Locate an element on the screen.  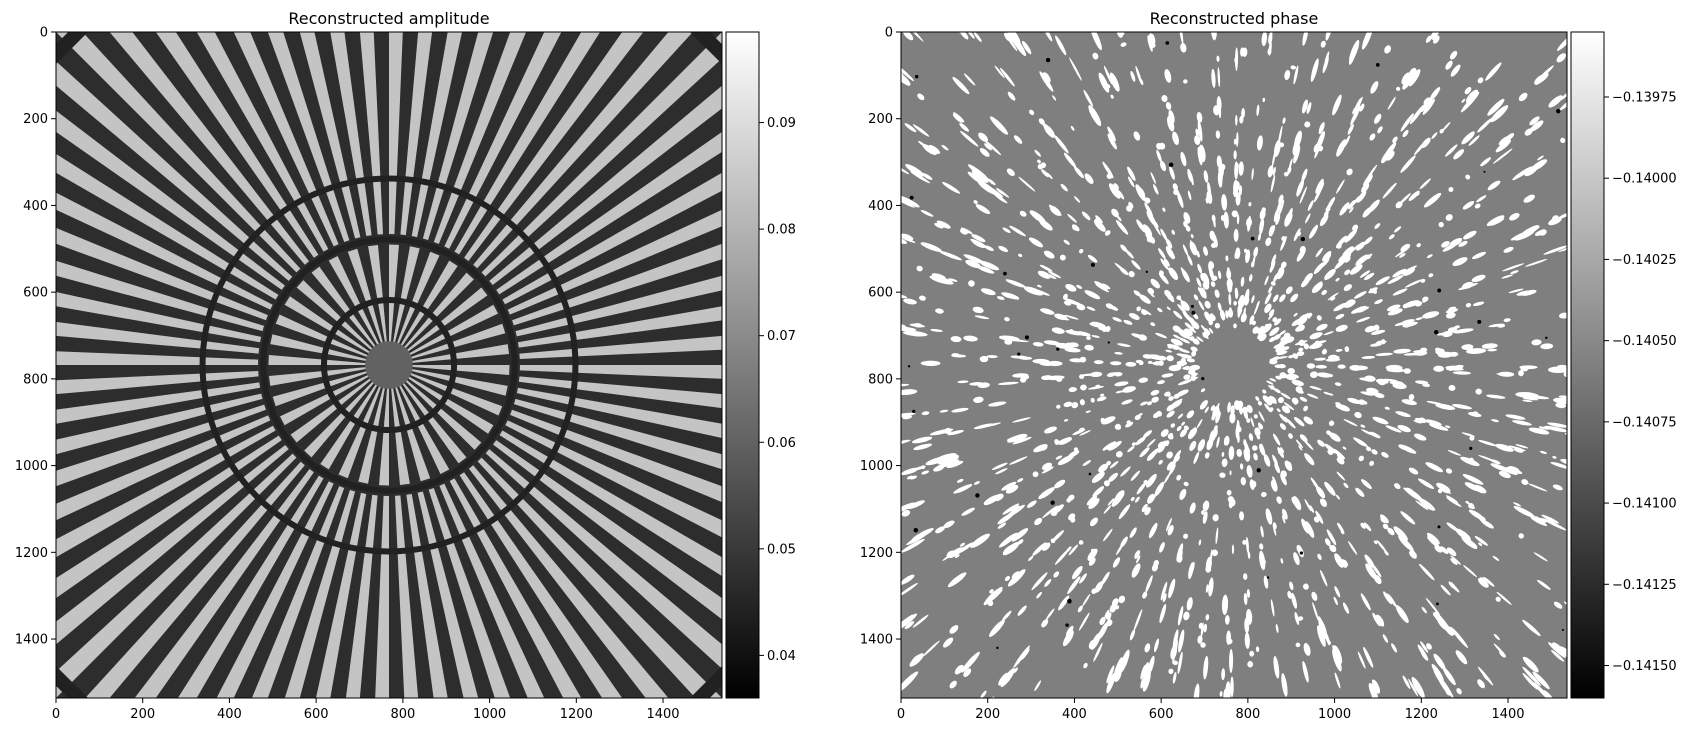
phase-colorbar-tick-label: −0.14025 is located at coordinates (1644, 260).